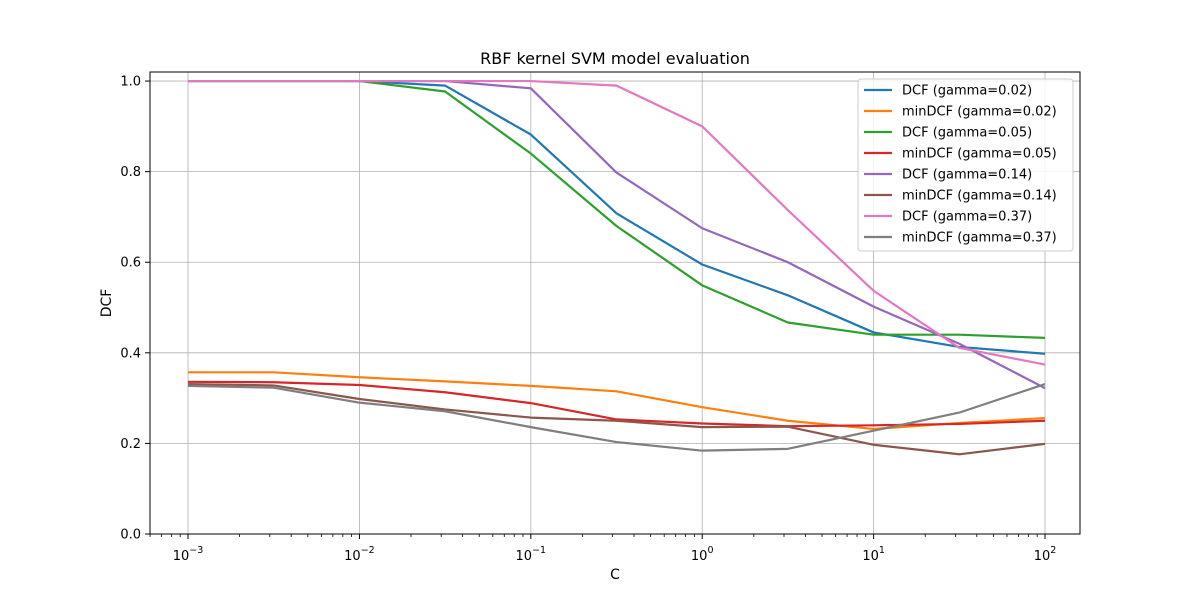  I want to click on x-tick-label: 10², so click(1045, 554).